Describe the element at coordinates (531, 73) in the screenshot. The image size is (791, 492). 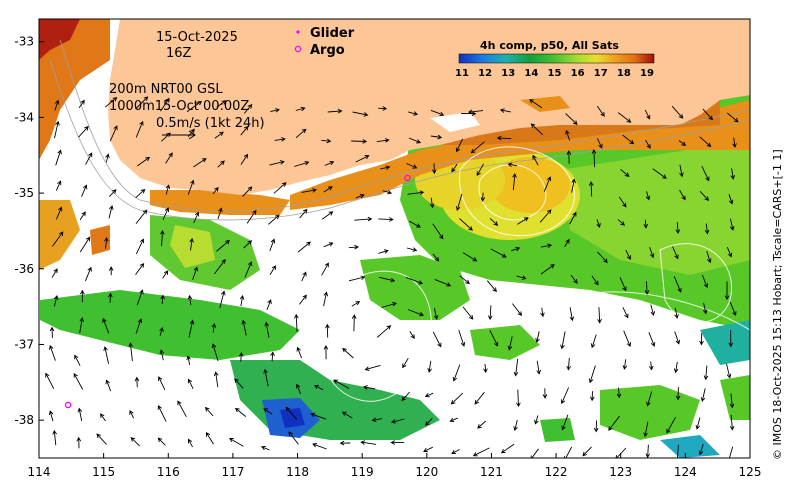
I see `colorbar-tick-label: 14` at that location.